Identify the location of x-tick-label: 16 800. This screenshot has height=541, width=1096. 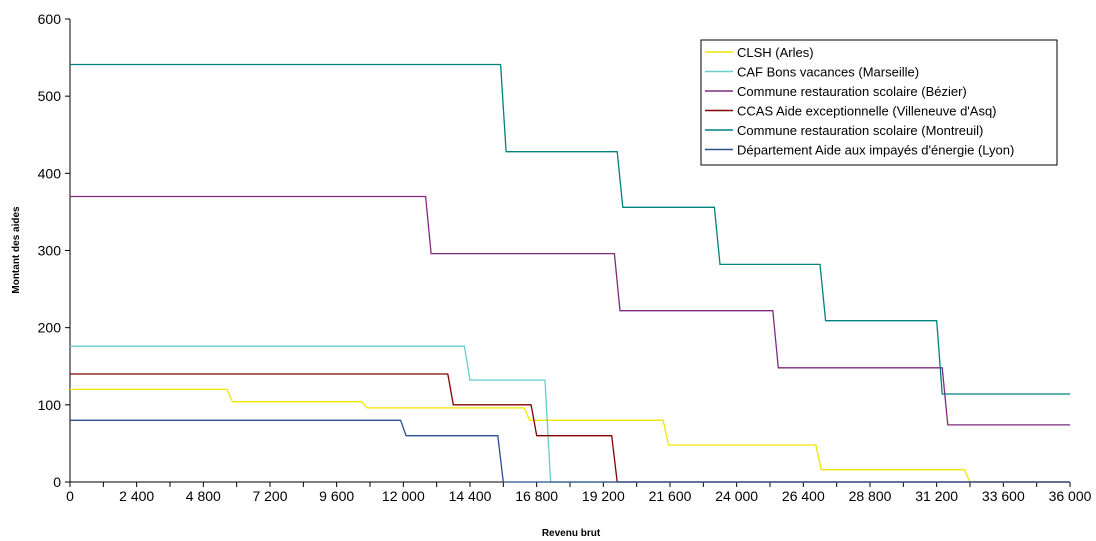
(536, 496).